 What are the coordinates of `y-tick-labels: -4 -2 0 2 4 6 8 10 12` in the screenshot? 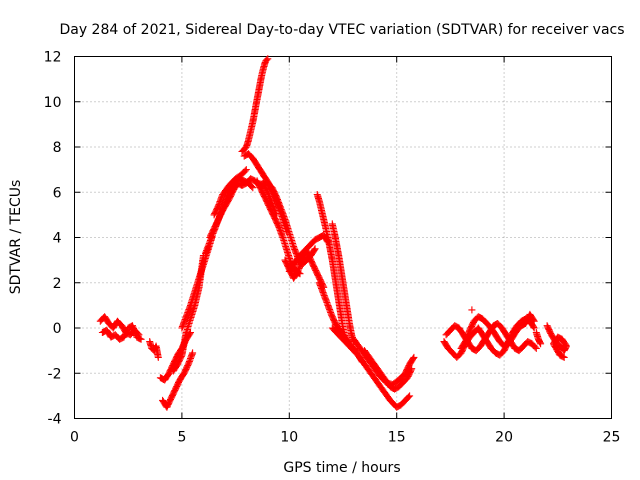 It's located at (53, 239).